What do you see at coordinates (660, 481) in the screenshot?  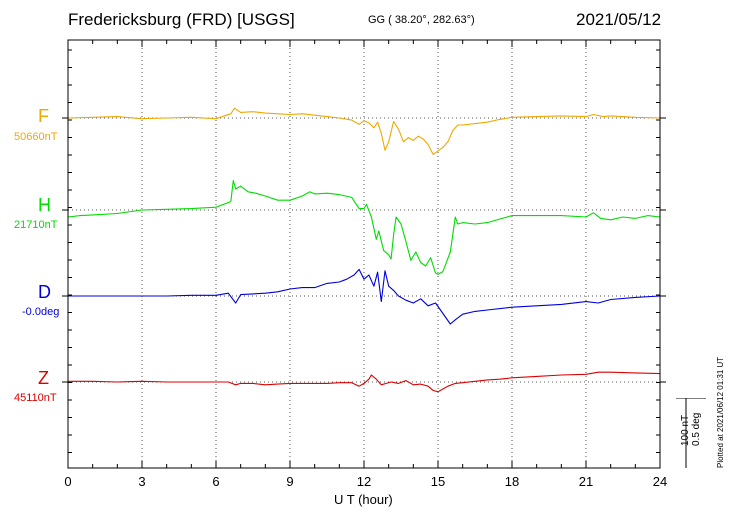 I see `x-tick-label: 24` at bounding box center [660, 481].